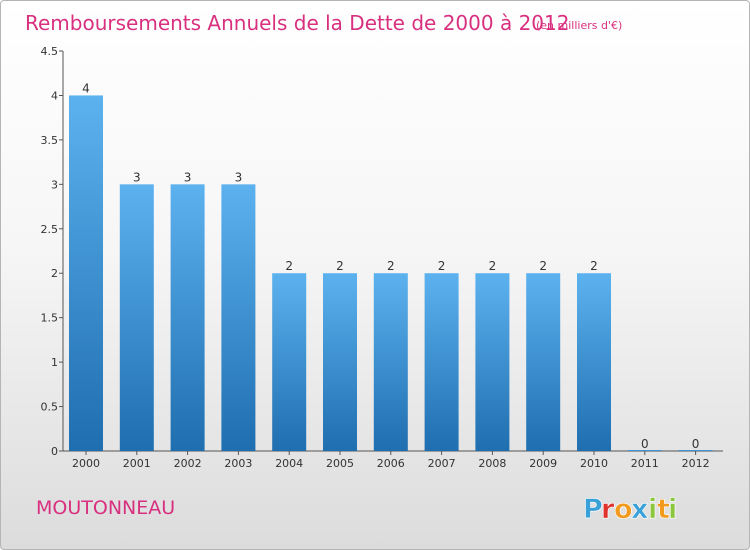  I want to click on x-tick-label: 2010, so click(594, 463).